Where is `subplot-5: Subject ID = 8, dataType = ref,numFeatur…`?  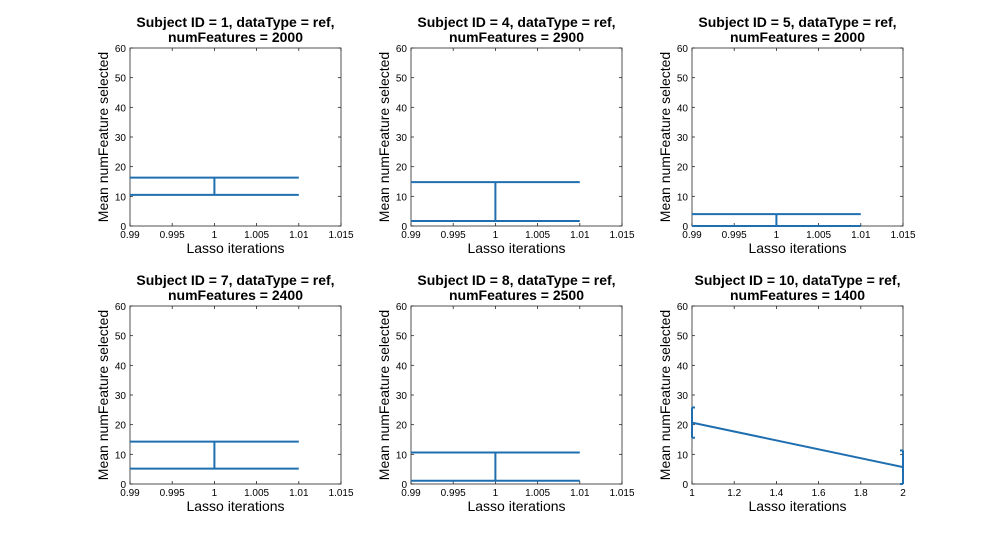
subplot-5: Subject ID = 8, dataType = ref,numFeatur… is located at coordinates (505, 393).